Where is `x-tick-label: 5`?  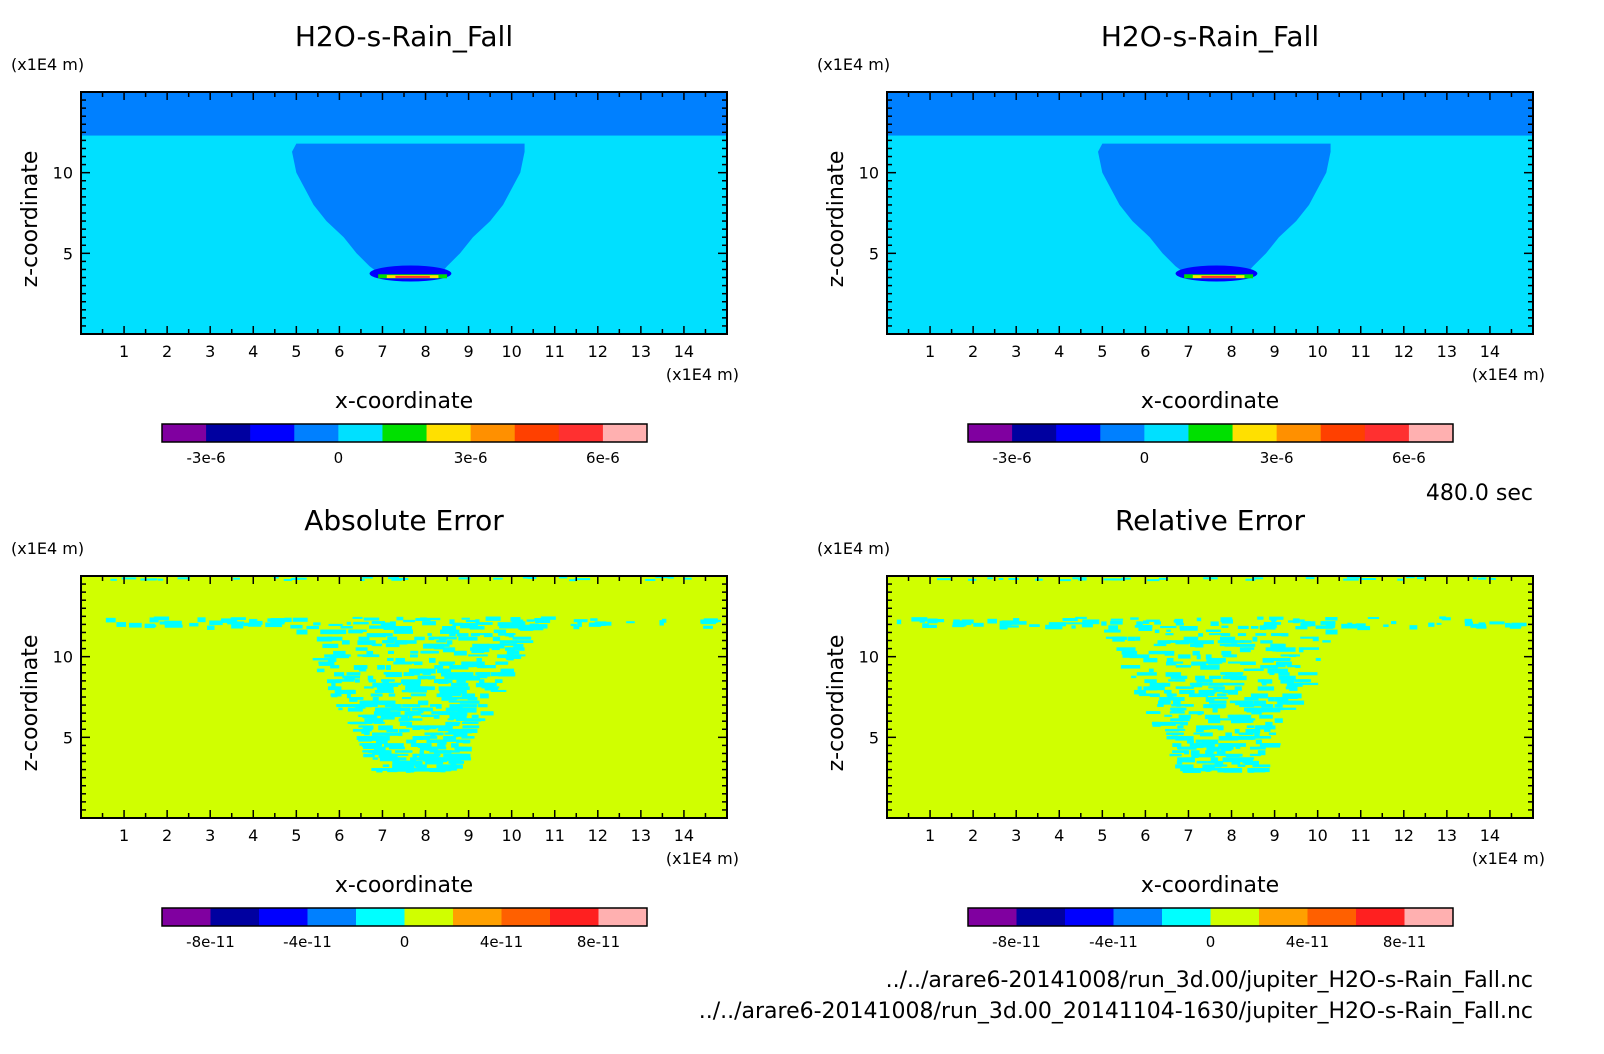
x-tick-label: 5 is located at coordinates (296, 351).